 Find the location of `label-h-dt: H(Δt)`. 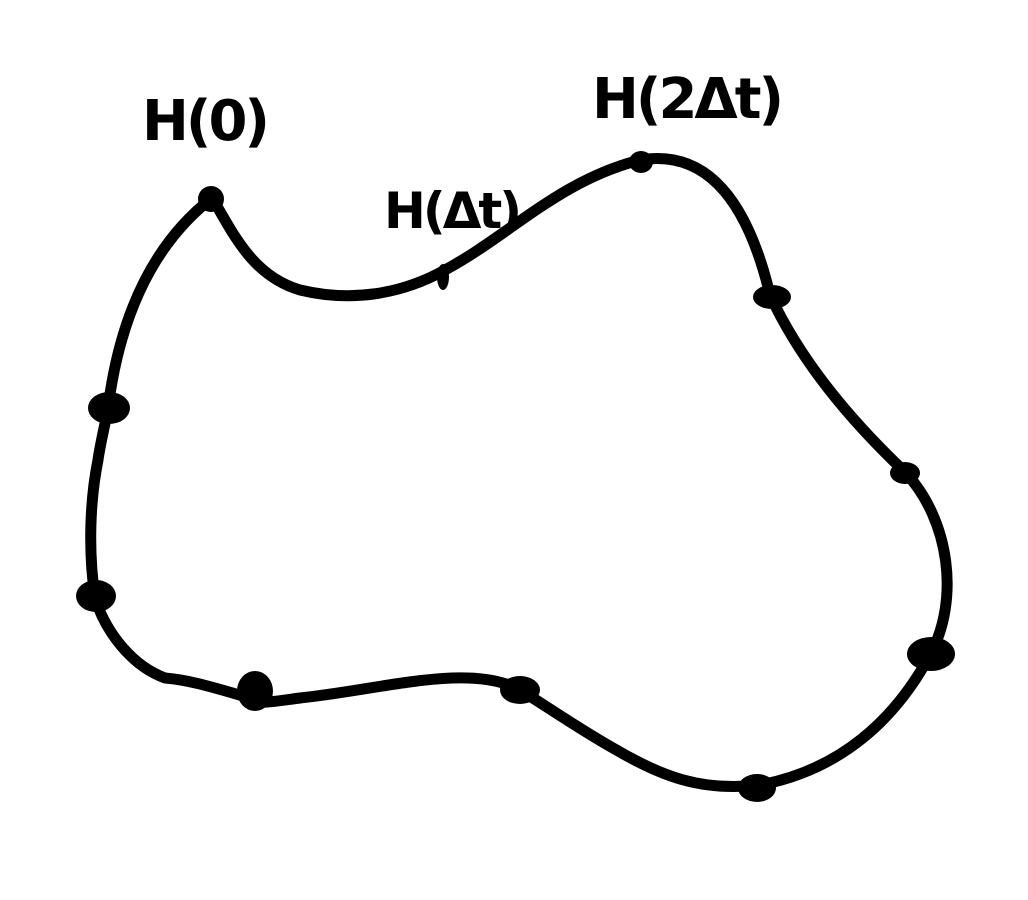

label-h-dt: H(Δt) is located at coordinates (451, 211).